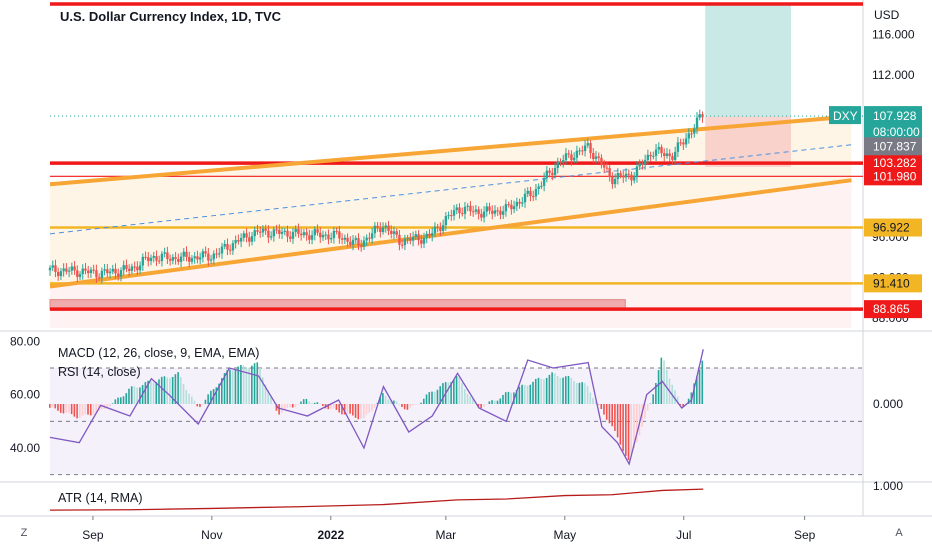 This screenshot has width=932, height=550. What do you see at coordinates (100, 498) in the screenshot?
I see `atr-legend: ATR (14, RMA)` at bounding box center [100, 498].